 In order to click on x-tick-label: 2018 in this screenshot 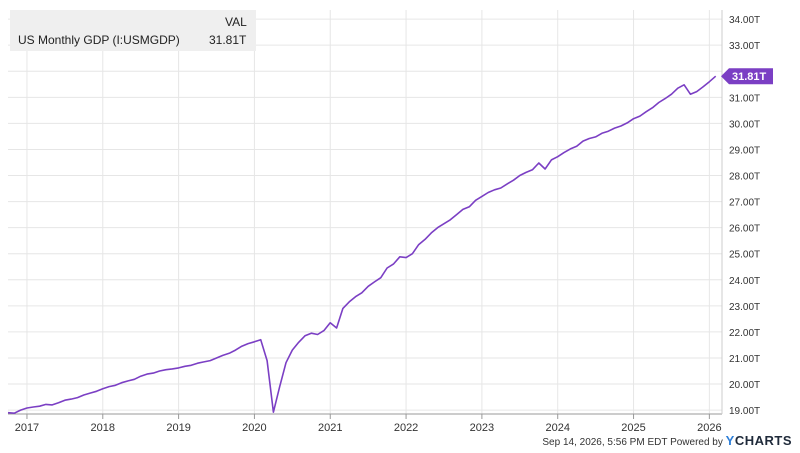, I will do `click(103, 428)`.